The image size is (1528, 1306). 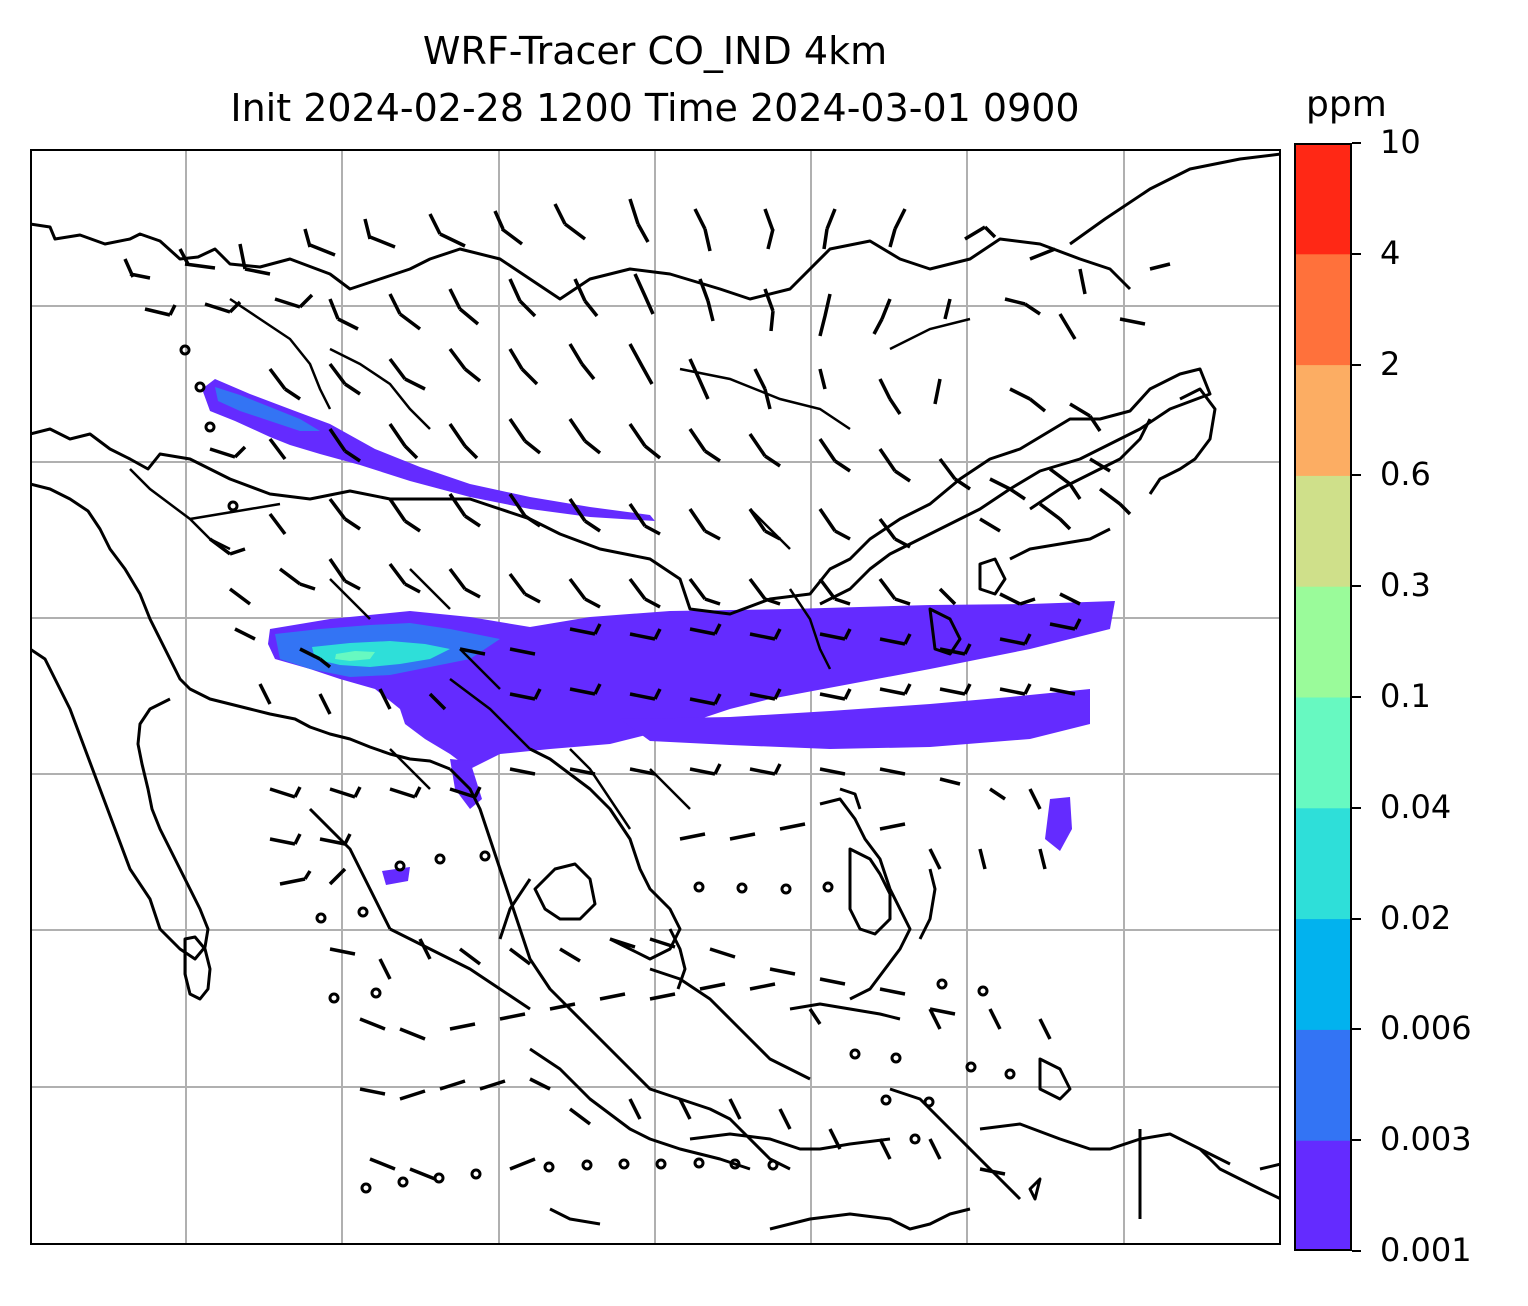 I want to click on tracer-plume-south, so click(x=855, y=719).